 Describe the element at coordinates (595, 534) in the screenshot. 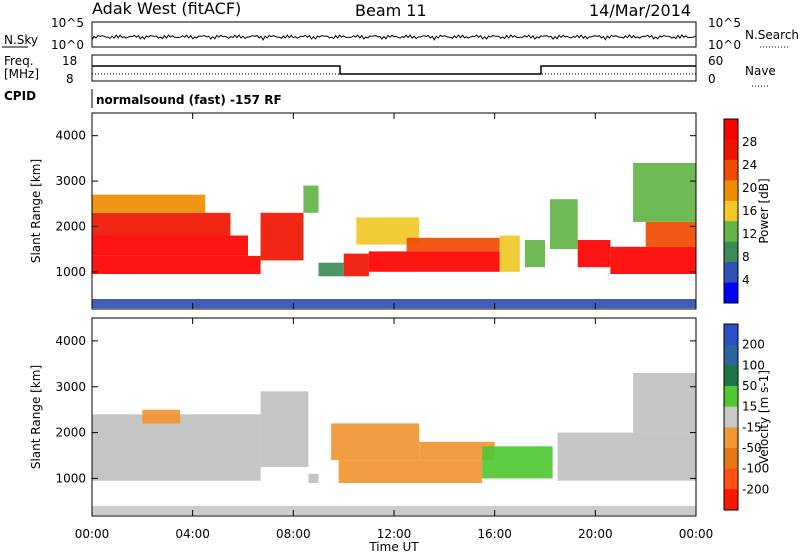

I see `xtick-label-5: 20:00` at that location.